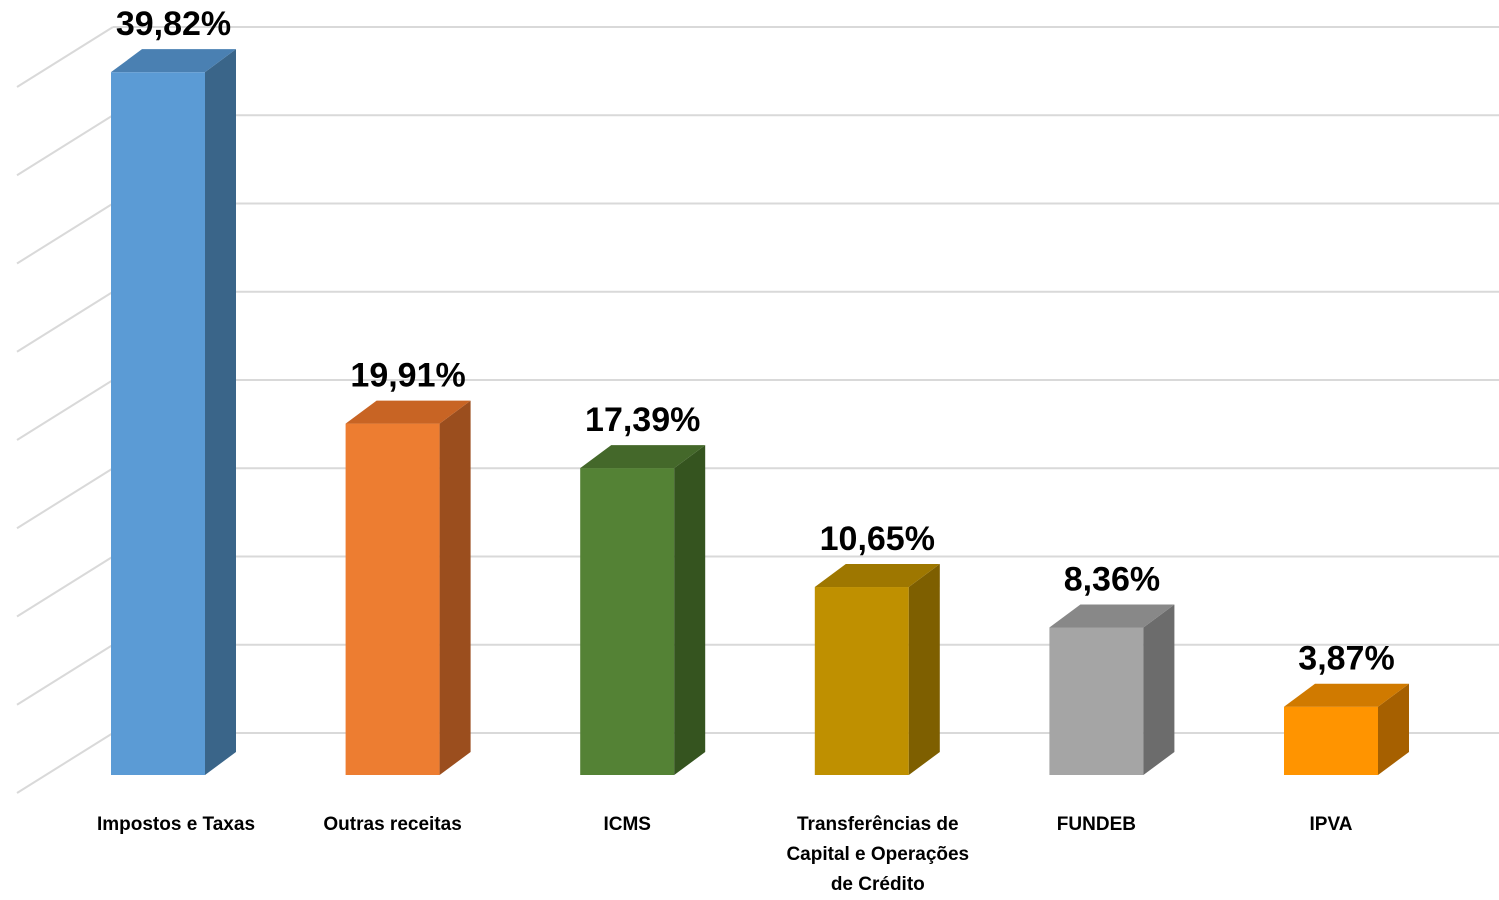 Image resolution: width=1499 pixels, height=900 pixels. What do you see at coordinates (1331, 824) in the screenshot?
I see `category-label: IPVA` at bounding box center [1331, 824].